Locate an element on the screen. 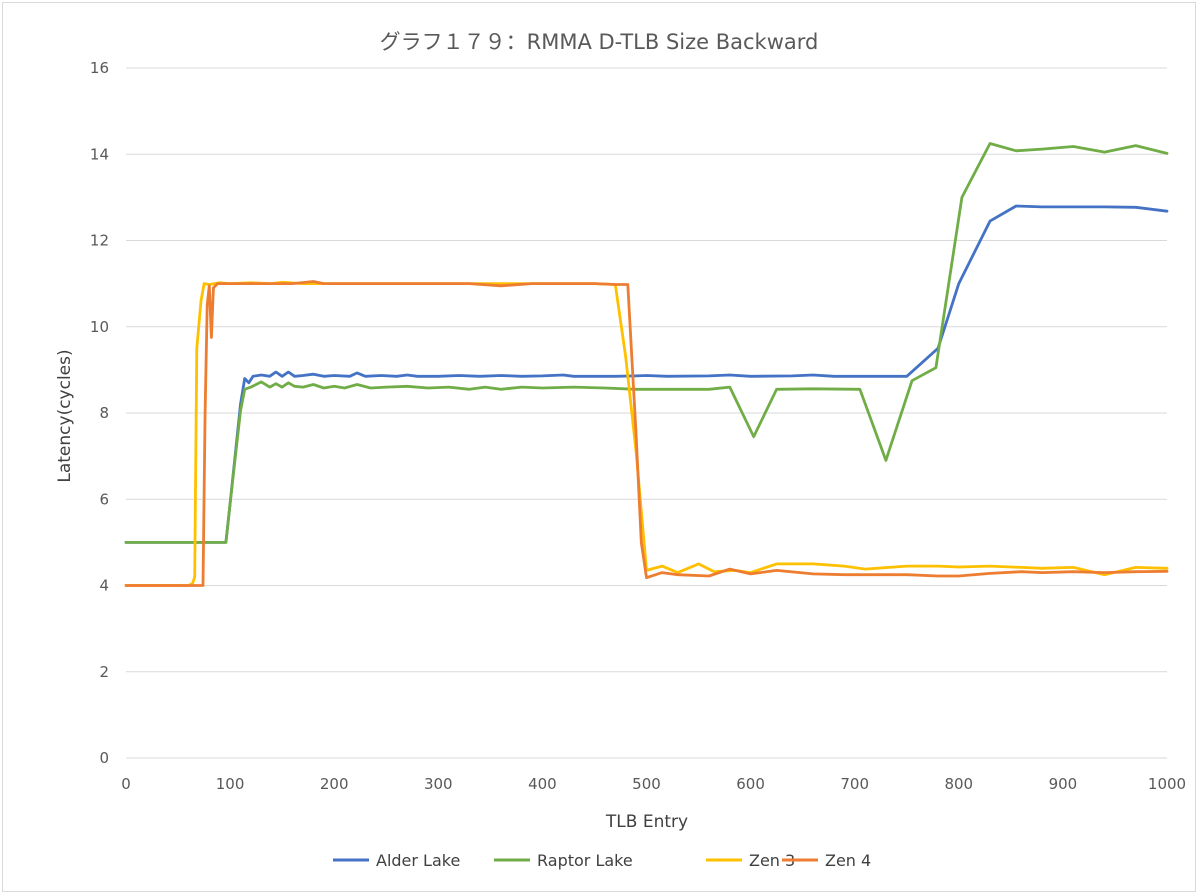 This screenshot has height=896, width=1200. y-tick-labels: 0 2 4 6 8 10 12 14 16 is located at coordinates (99, 413).